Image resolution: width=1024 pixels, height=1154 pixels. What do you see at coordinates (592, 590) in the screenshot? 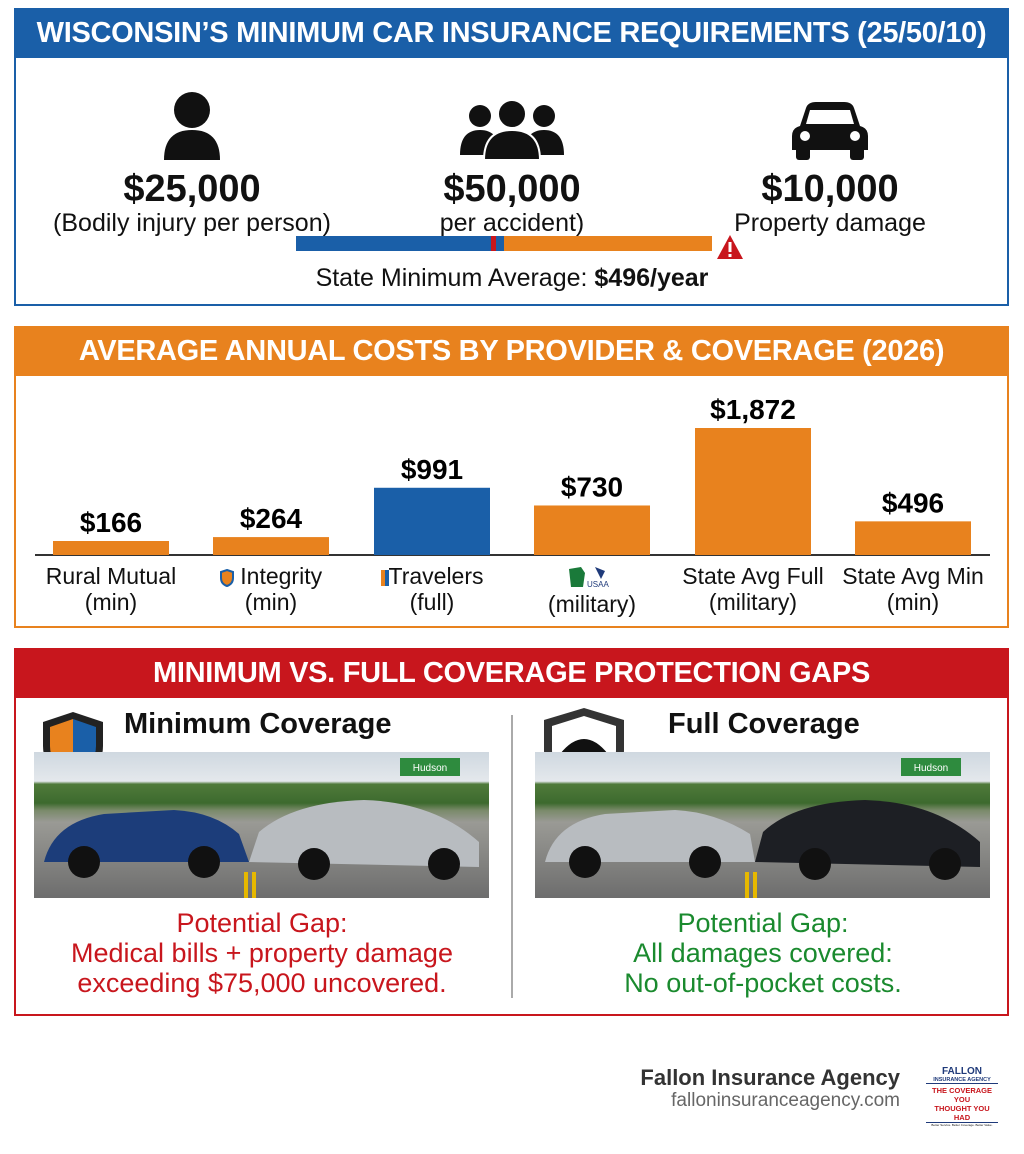
I see `category-label: USAA (military)` at bounding box center [592, 590].